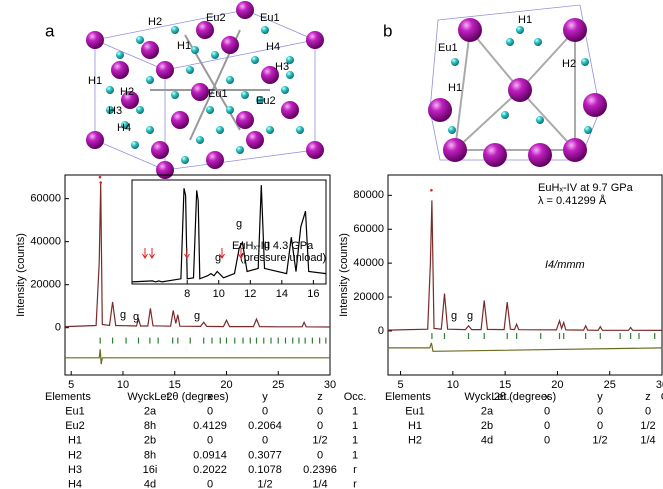 This screenshot has height=489, width=663. Describe the element at coordinates (387, 30) in the screenshot. I see `panel-label: b` at that location.